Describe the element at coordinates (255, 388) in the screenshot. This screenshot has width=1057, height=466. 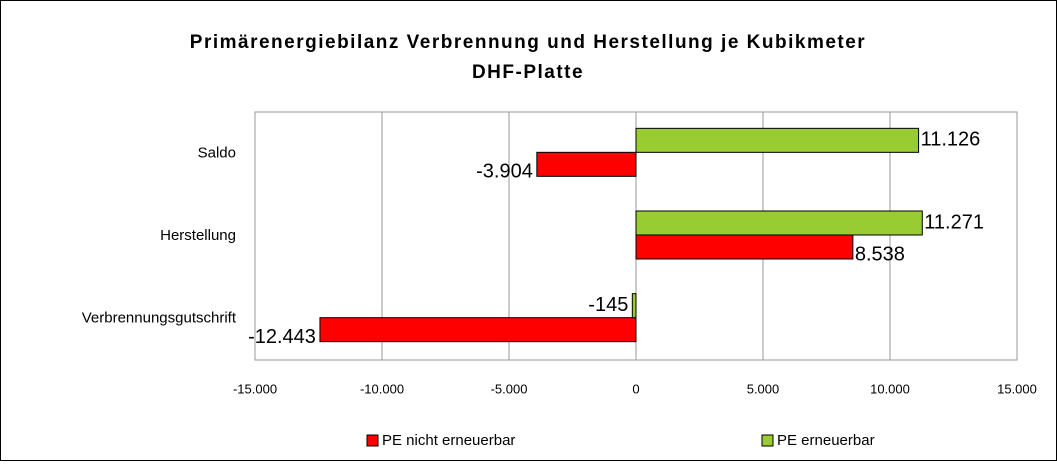
I see `x-tick-label: -15.000` at that location.